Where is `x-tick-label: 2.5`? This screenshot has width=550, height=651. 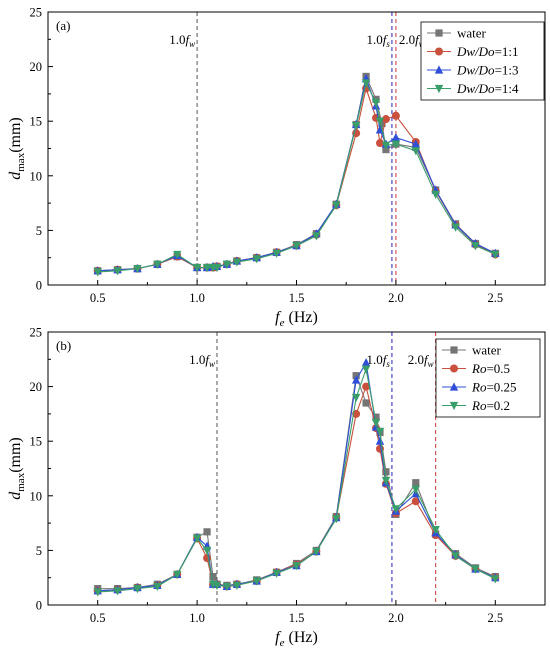
x-tick-label: 2.5 is located at coordinates (495, 298).